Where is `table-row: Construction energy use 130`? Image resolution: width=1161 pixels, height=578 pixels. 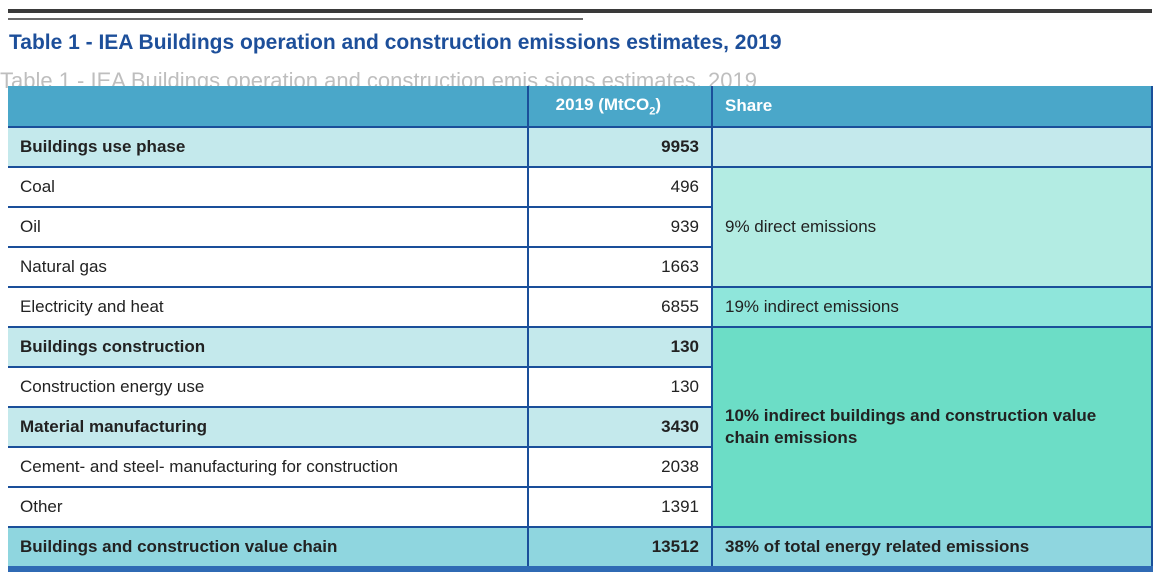
table-row: Construction energy use 130 is located at coordinates (580, 387).